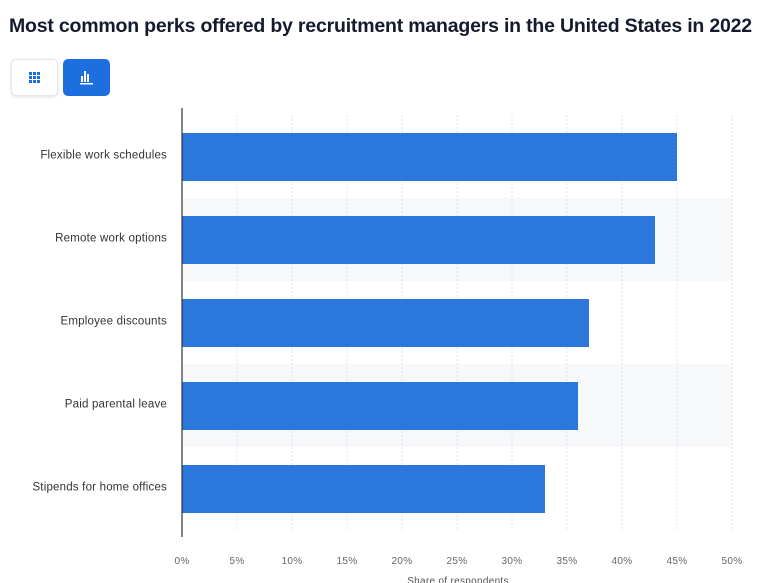 Image resolution: width=760 pixels, height=583 pixels. What do you see at coordinates (512, 561) in the screenshot?
I see `tick-label: 30%` at bounding box center [512, 561].